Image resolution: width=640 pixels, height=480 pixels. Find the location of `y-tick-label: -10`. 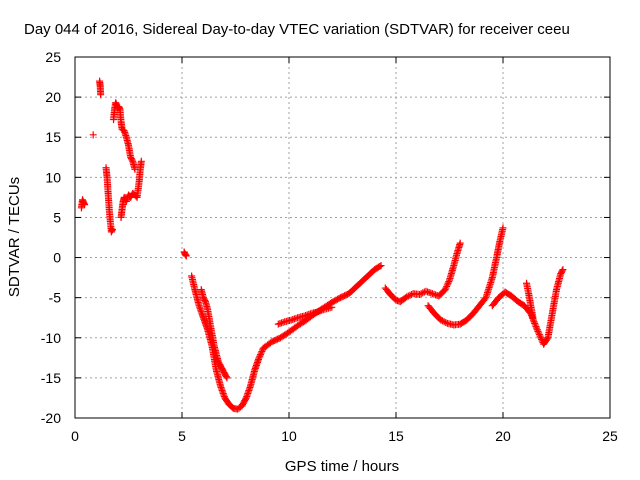

y-tick-label: -10 is located at coordinates (51, 338).